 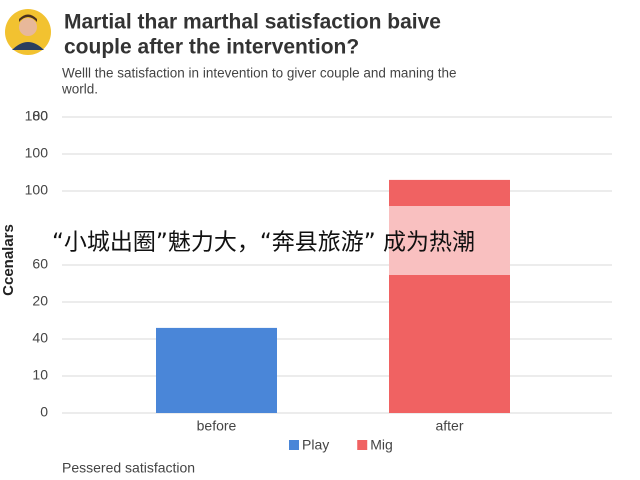 What do you see at coordinates (79, 89) in the screenshot?
I see `subtitle-line: world.` at bounding box center [79, 89].